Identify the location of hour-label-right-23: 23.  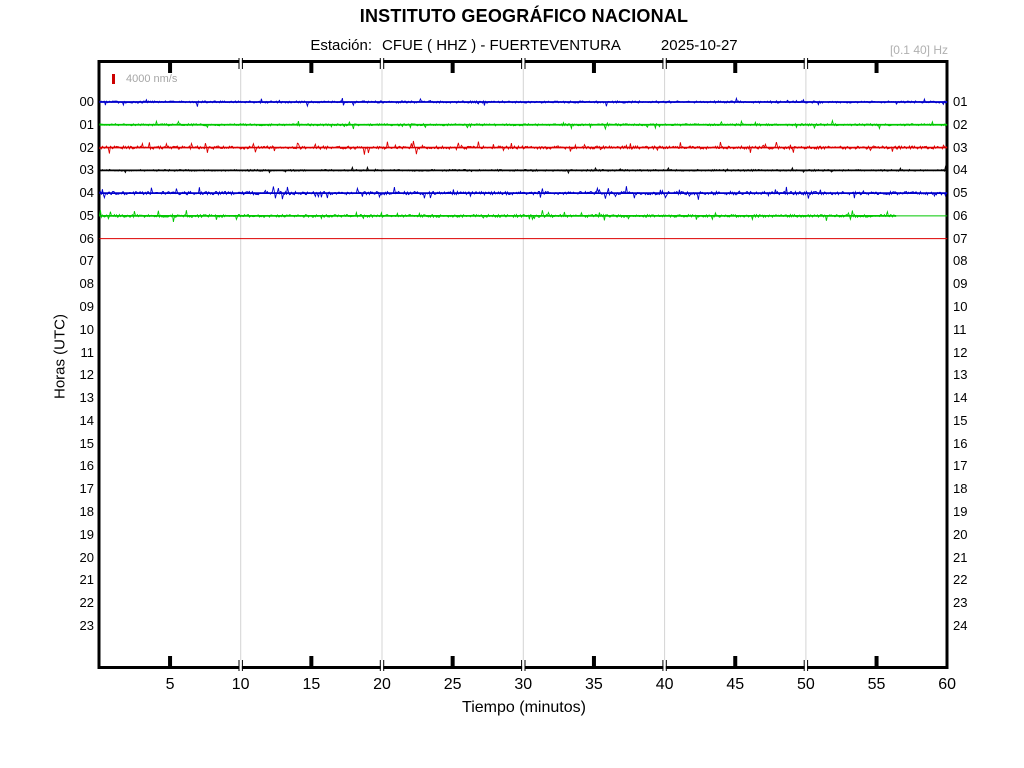
(960, 603).